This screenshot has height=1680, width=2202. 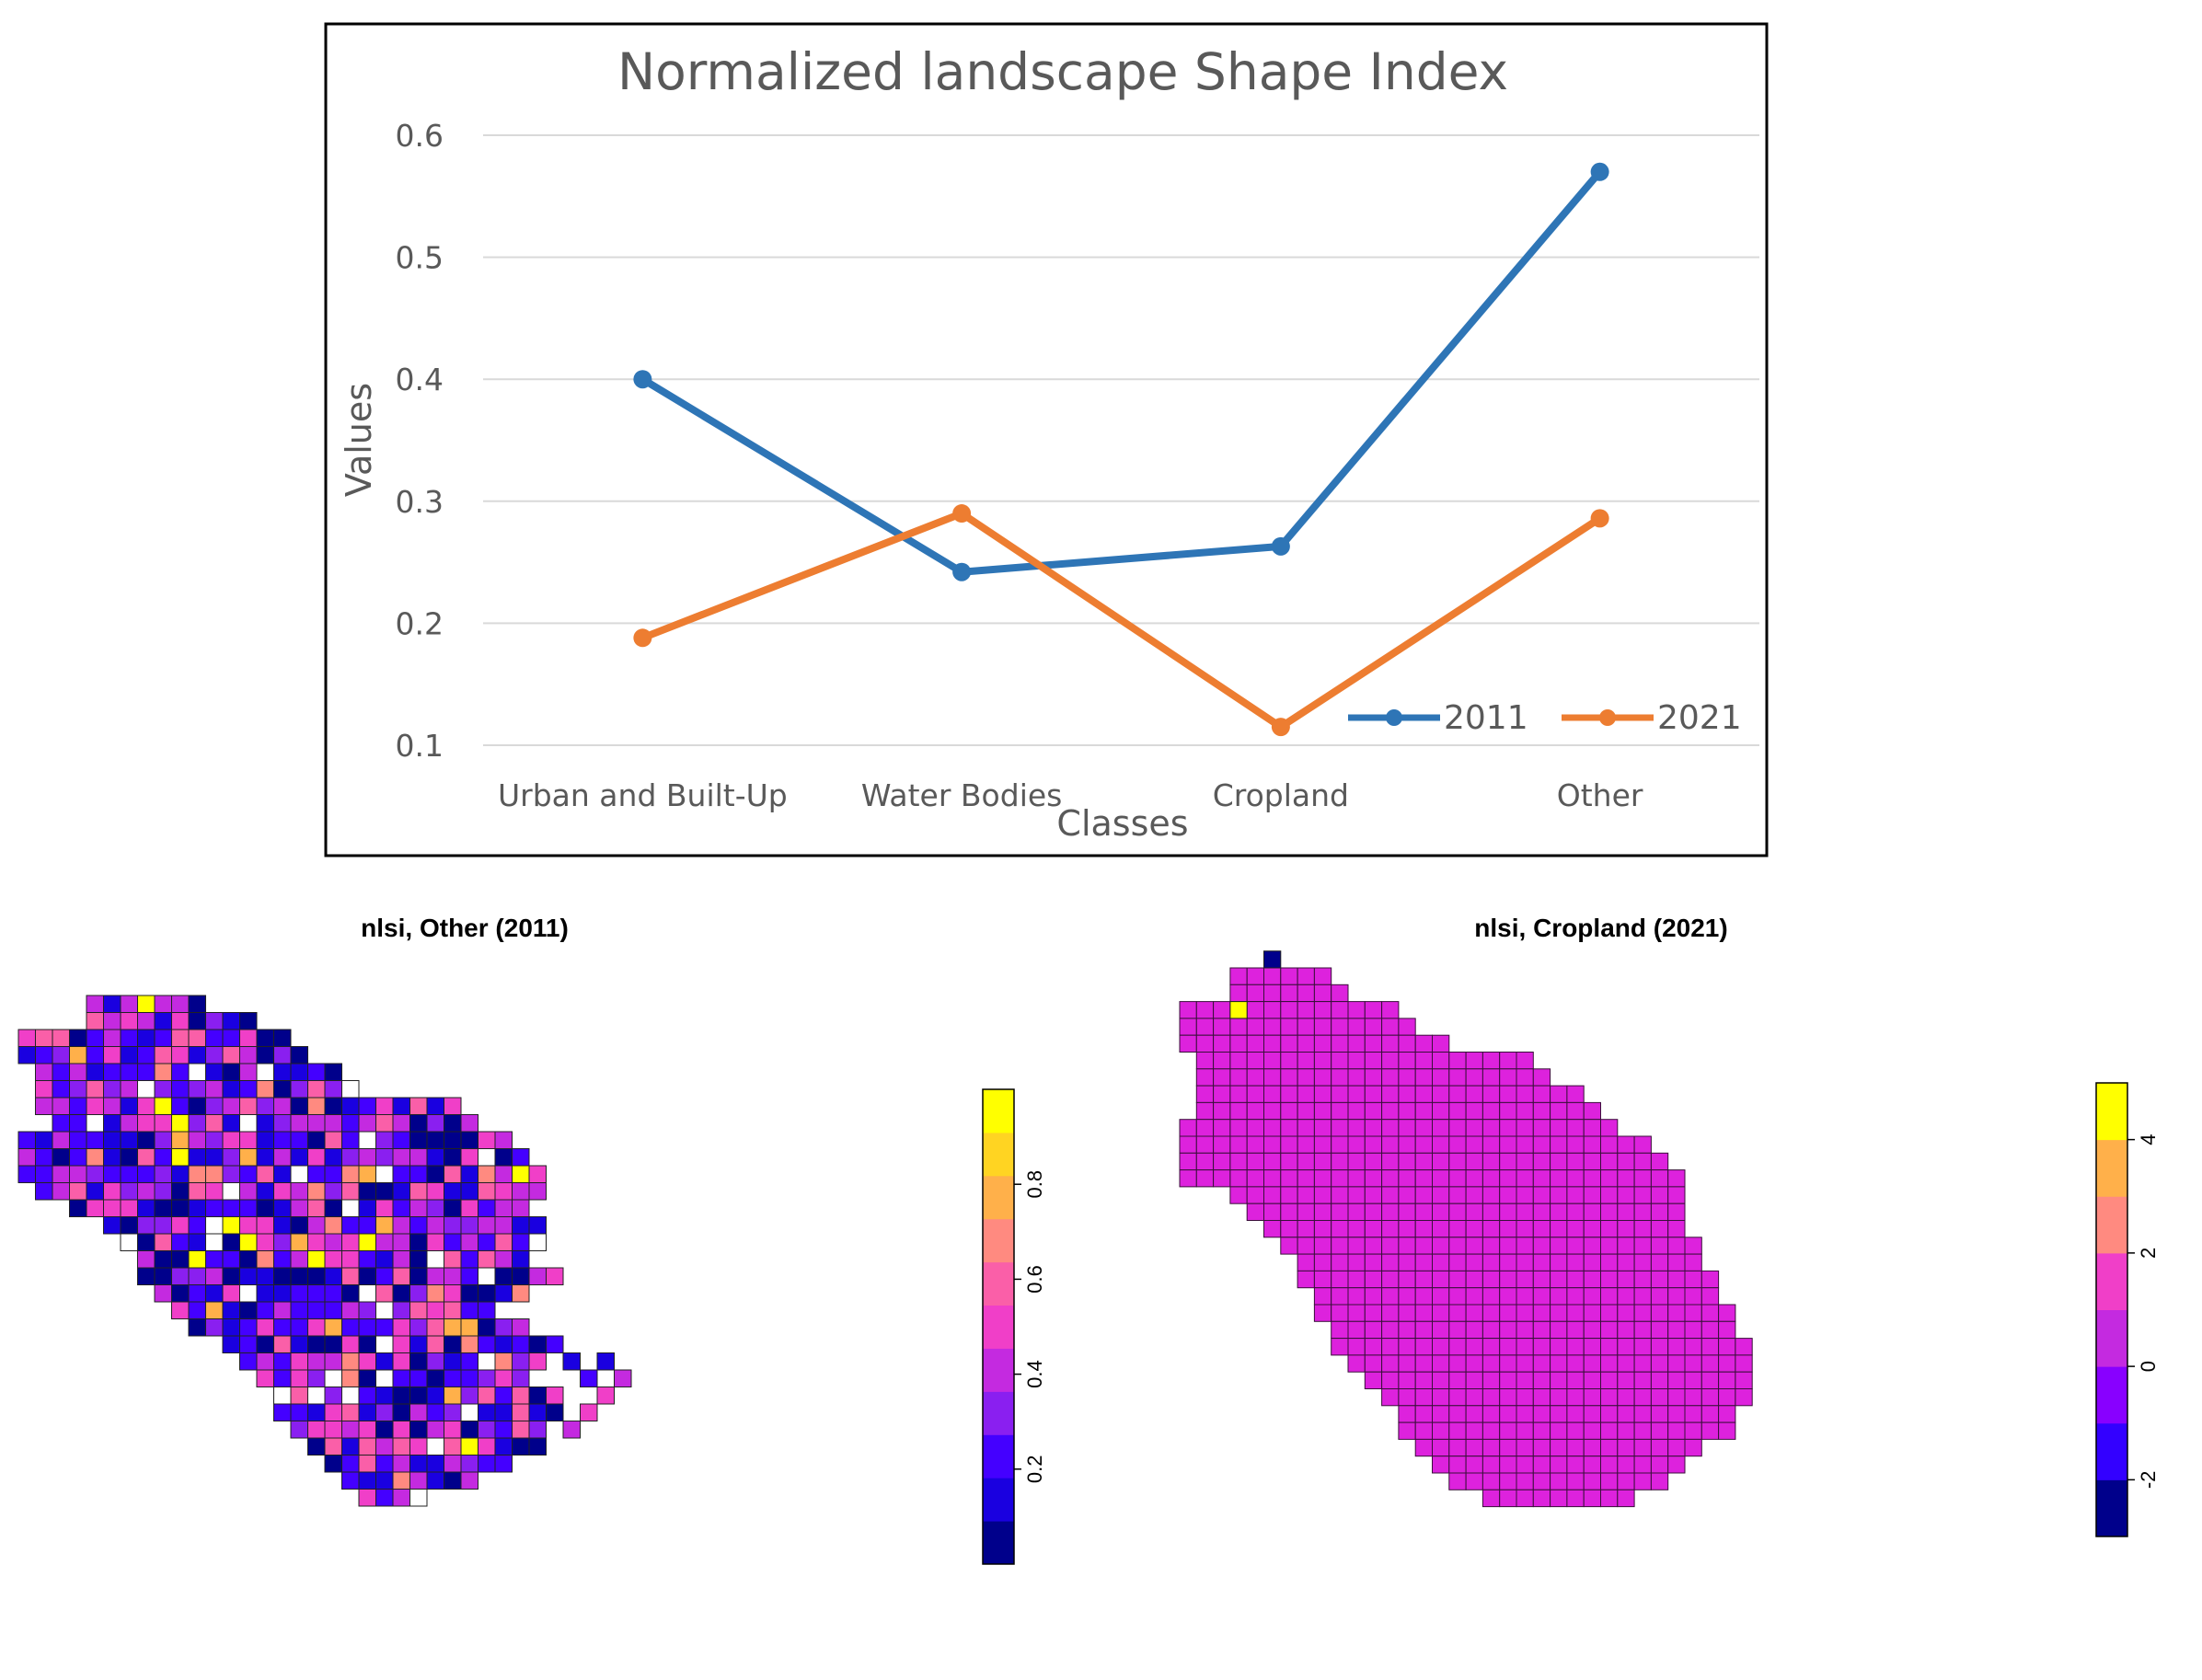 I want to click on map1-colorbar-tick-label: 0.4, so click(x=1034, y=1374).